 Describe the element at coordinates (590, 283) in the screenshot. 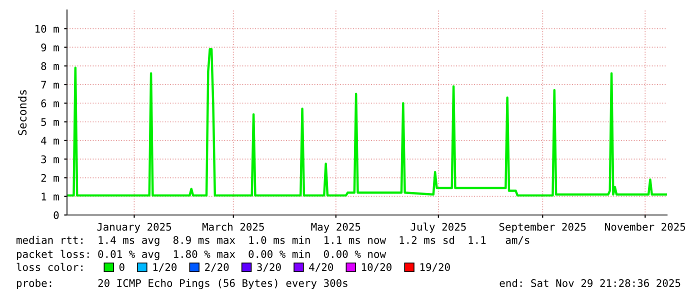

I see `text: end: Sat Nov 29 21:28:36 2025` at that location.